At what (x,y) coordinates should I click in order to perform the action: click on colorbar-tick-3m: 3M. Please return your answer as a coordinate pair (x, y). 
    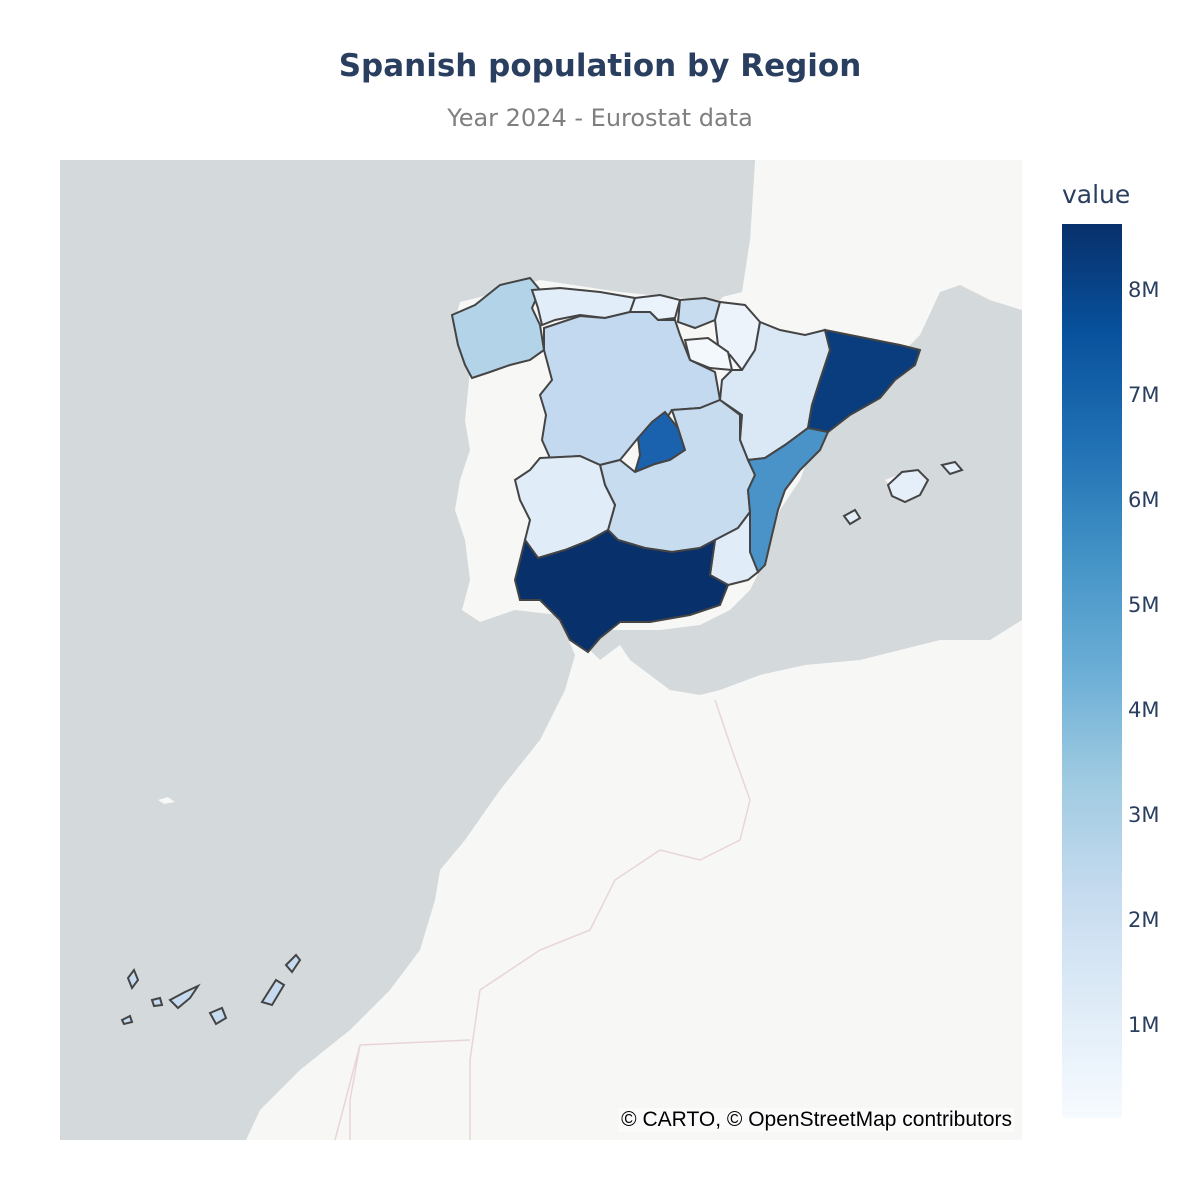
    Looking at the image, I should click on (1144, 815).